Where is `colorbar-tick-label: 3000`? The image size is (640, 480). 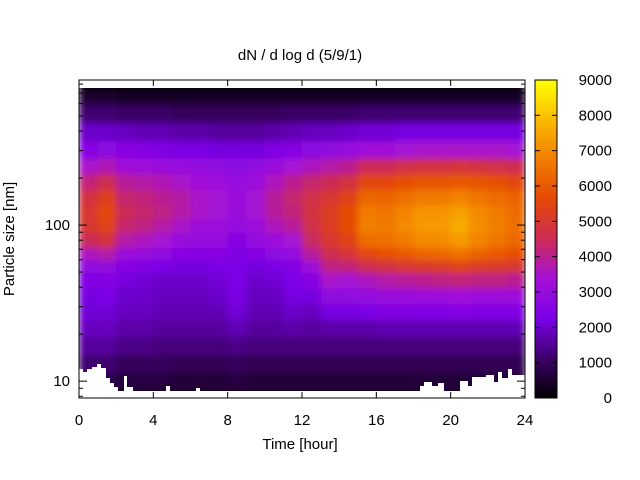 colorbar-tick-label: 3000 is located at coordinates (595, 292).